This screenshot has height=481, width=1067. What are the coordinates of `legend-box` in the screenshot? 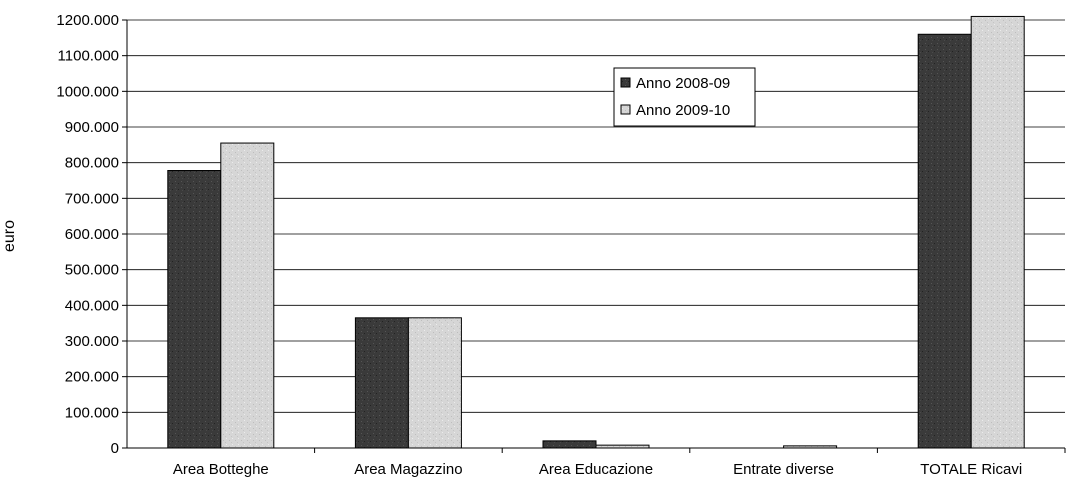 It's located at (684, 97).